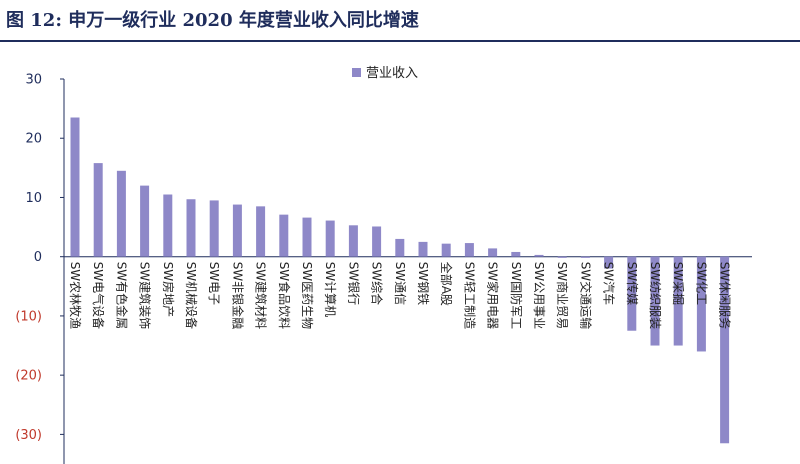 The height and width of the screenshot is (464, 800). I want to click on x-tick-label: SW综合, so click(377, 283).